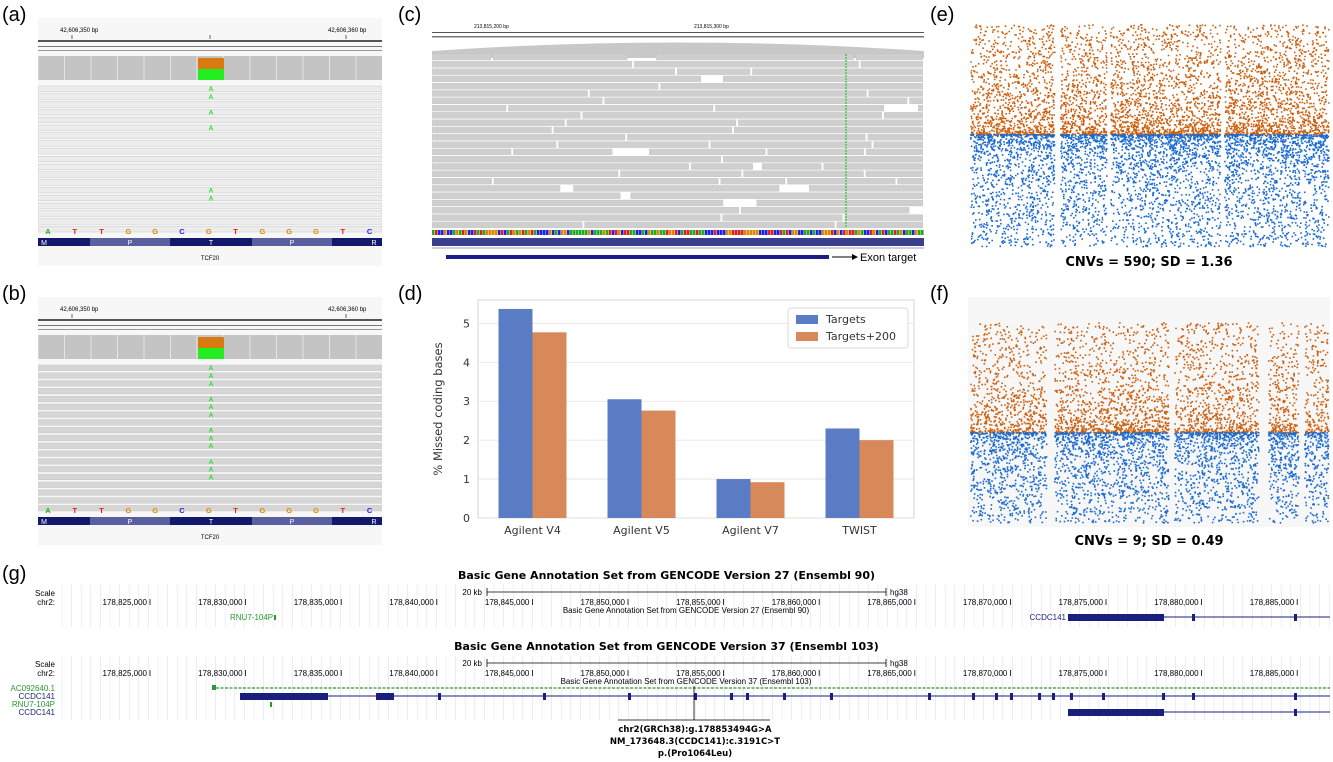  Describe the element at coordinates (211, 63) in the screenshot. I see `coverage-ref-a` at that location.